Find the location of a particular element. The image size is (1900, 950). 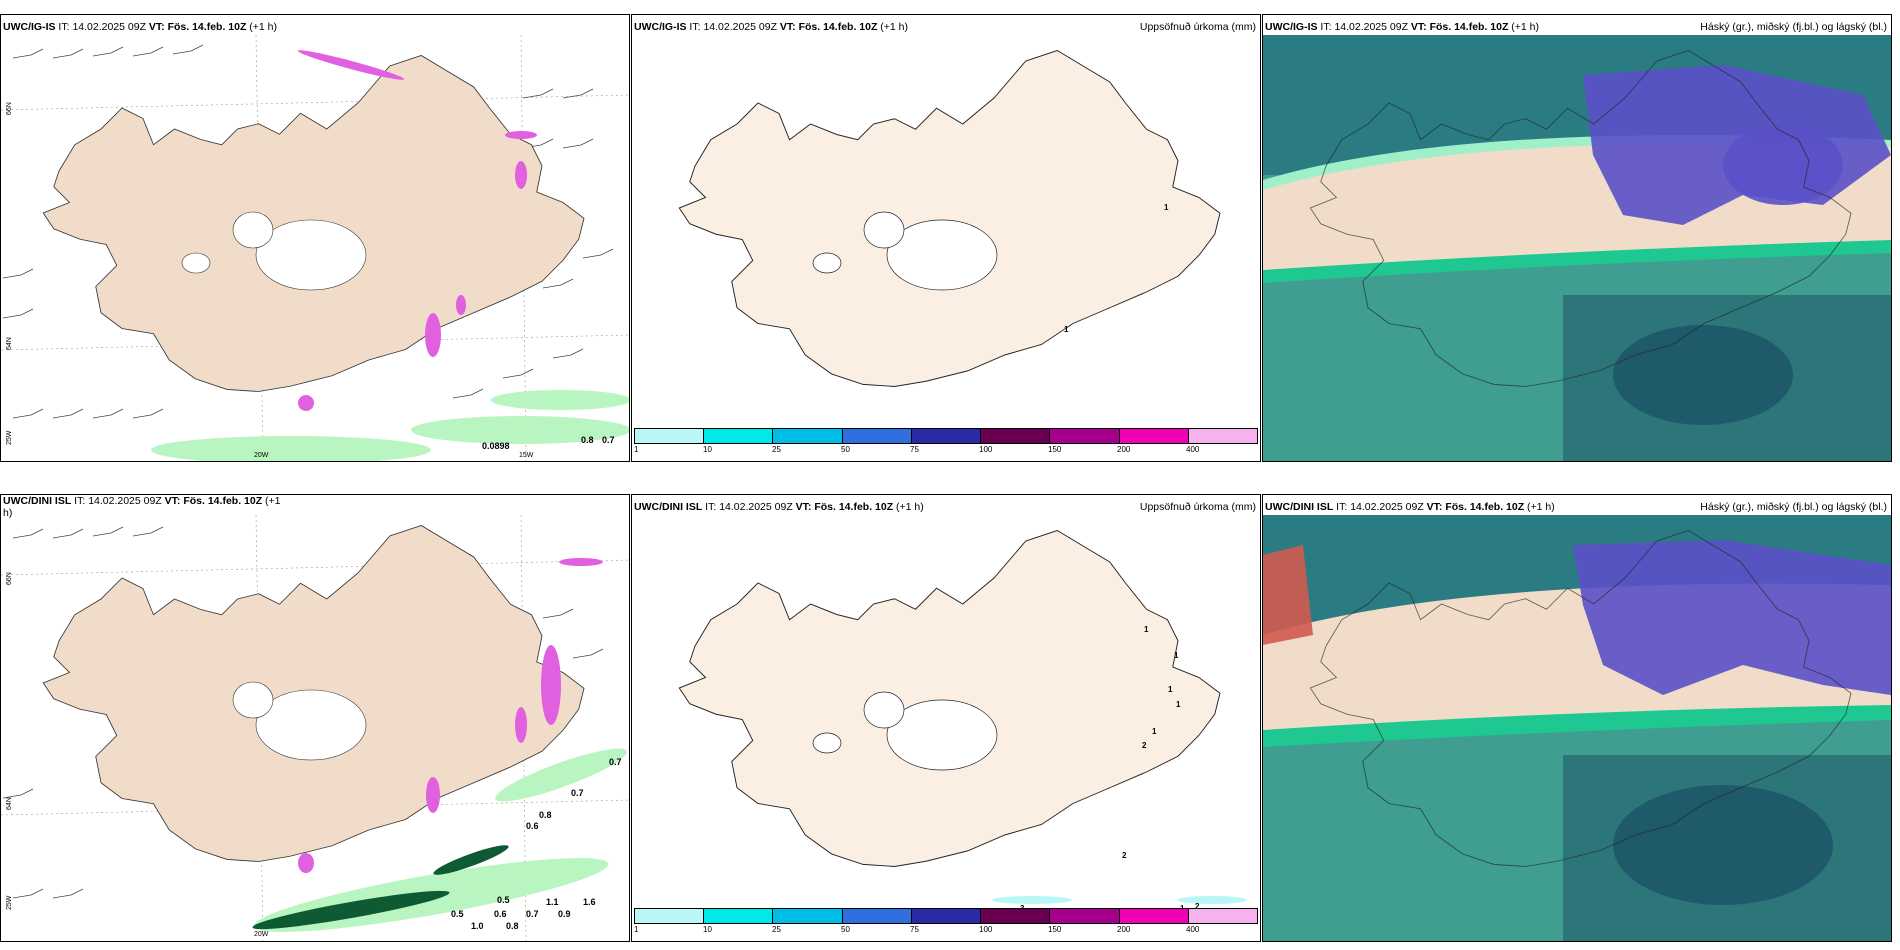

glacier is located at coordinates (311, 255).